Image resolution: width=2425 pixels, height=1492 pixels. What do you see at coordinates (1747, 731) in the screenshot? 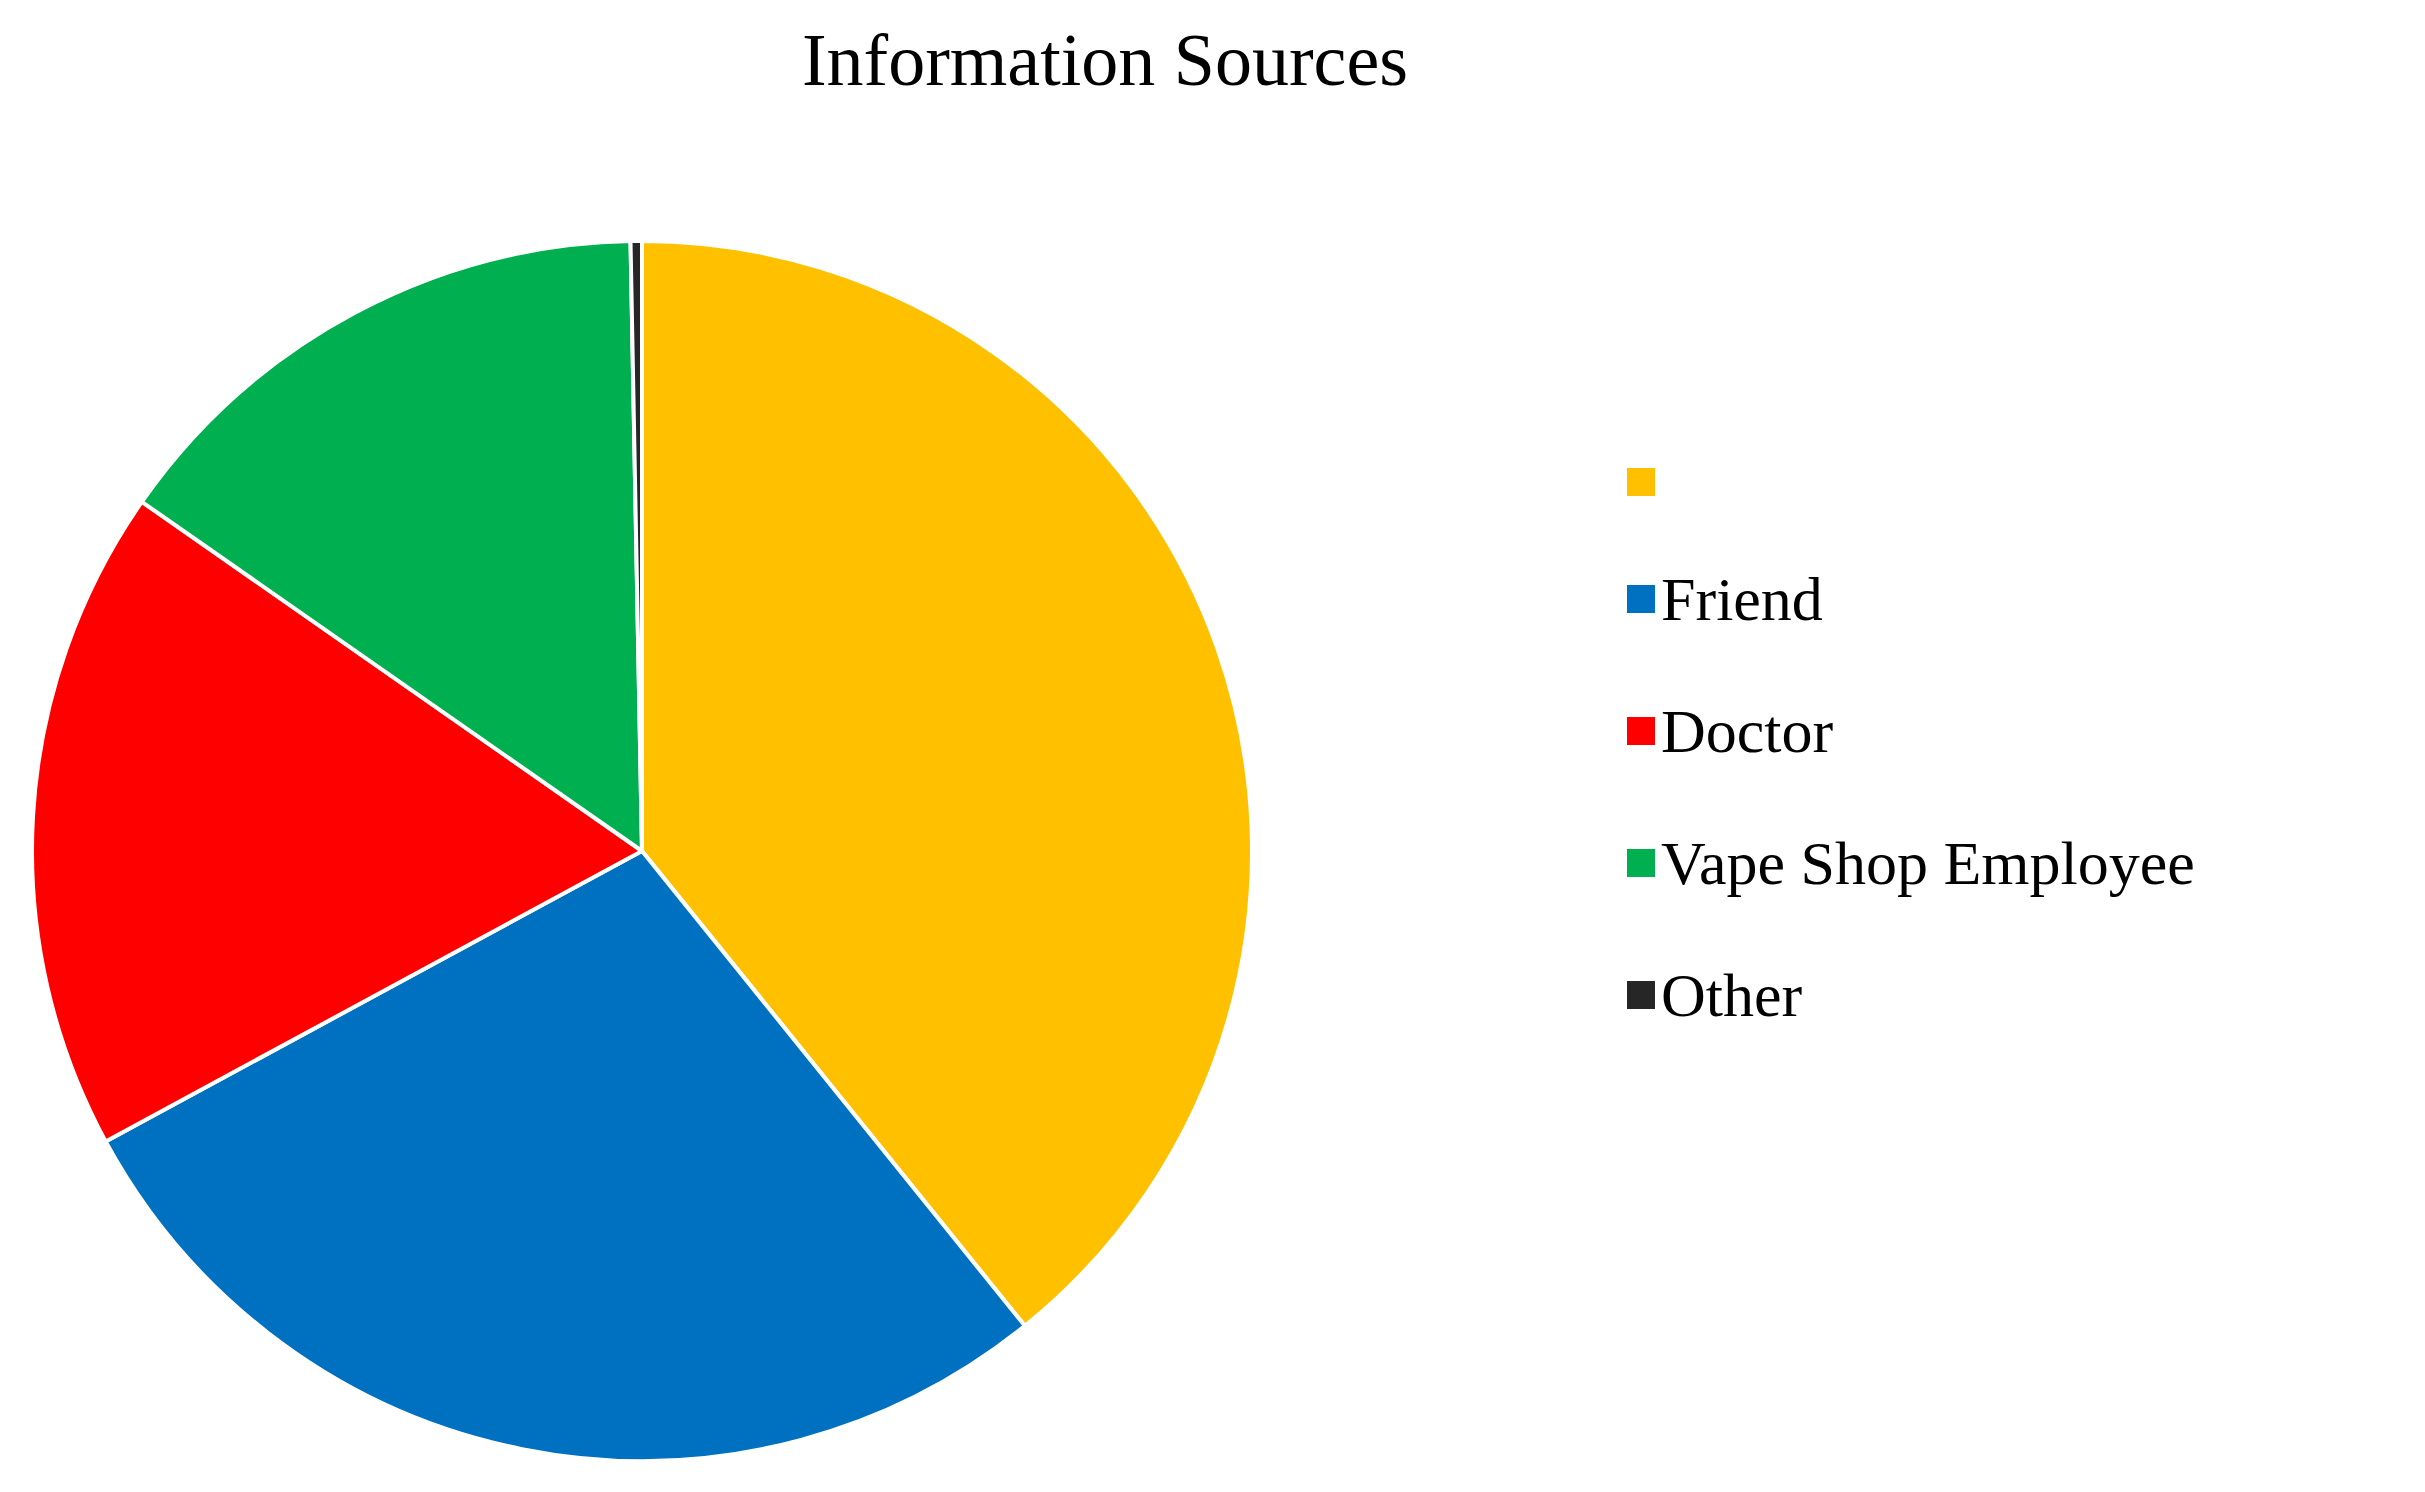
I see `legend-label: Doctor` at bounding box center [1747, 731].